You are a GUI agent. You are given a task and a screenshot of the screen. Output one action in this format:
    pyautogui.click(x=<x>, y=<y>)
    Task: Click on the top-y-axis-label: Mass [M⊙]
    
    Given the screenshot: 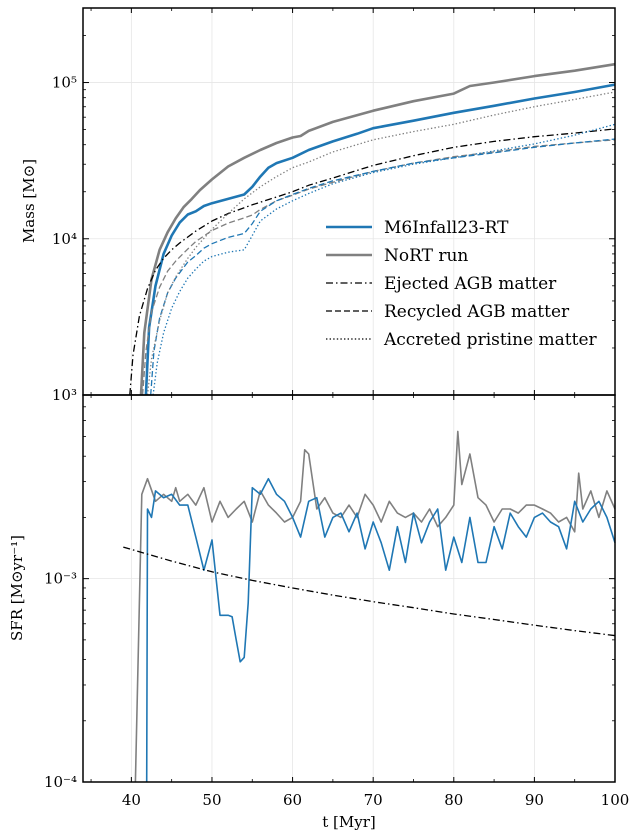 What is the action you would take?
    pyautogui.click(x=29, y=201)
    